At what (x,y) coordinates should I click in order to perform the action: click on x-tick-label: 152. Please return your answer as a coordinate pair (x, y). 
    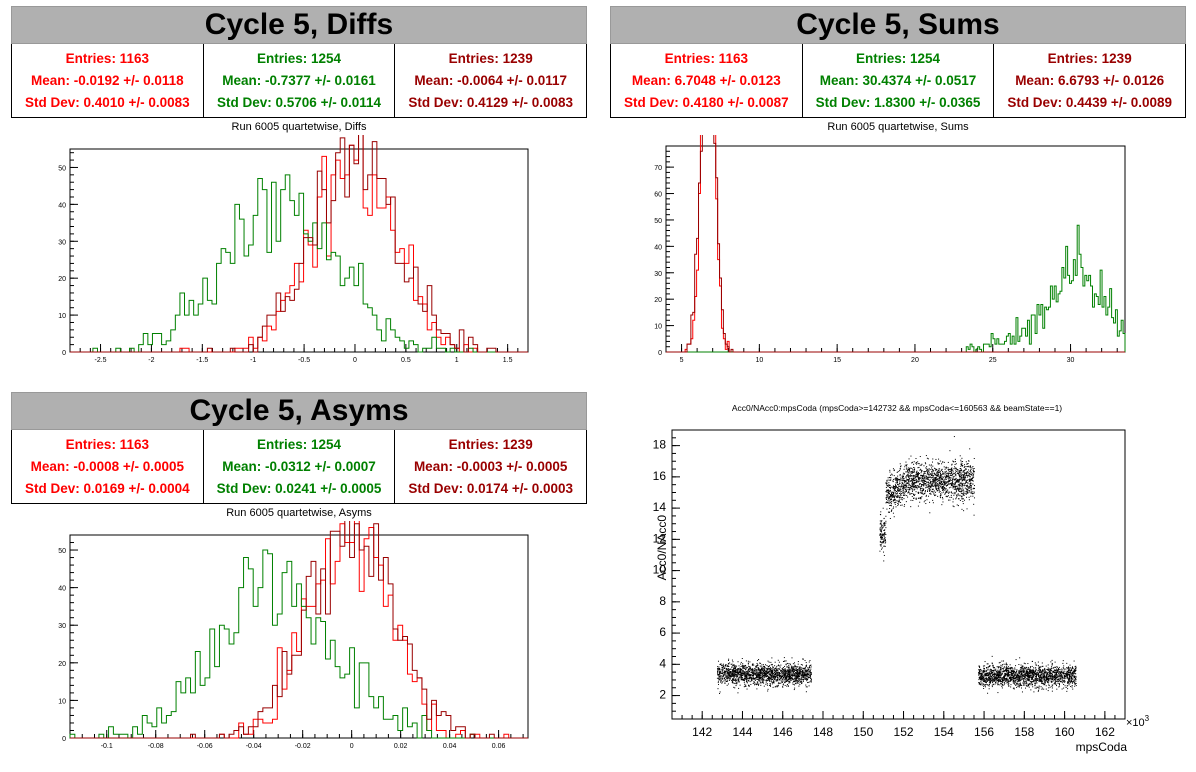
    Looking at the image, I should click on (904, 732).